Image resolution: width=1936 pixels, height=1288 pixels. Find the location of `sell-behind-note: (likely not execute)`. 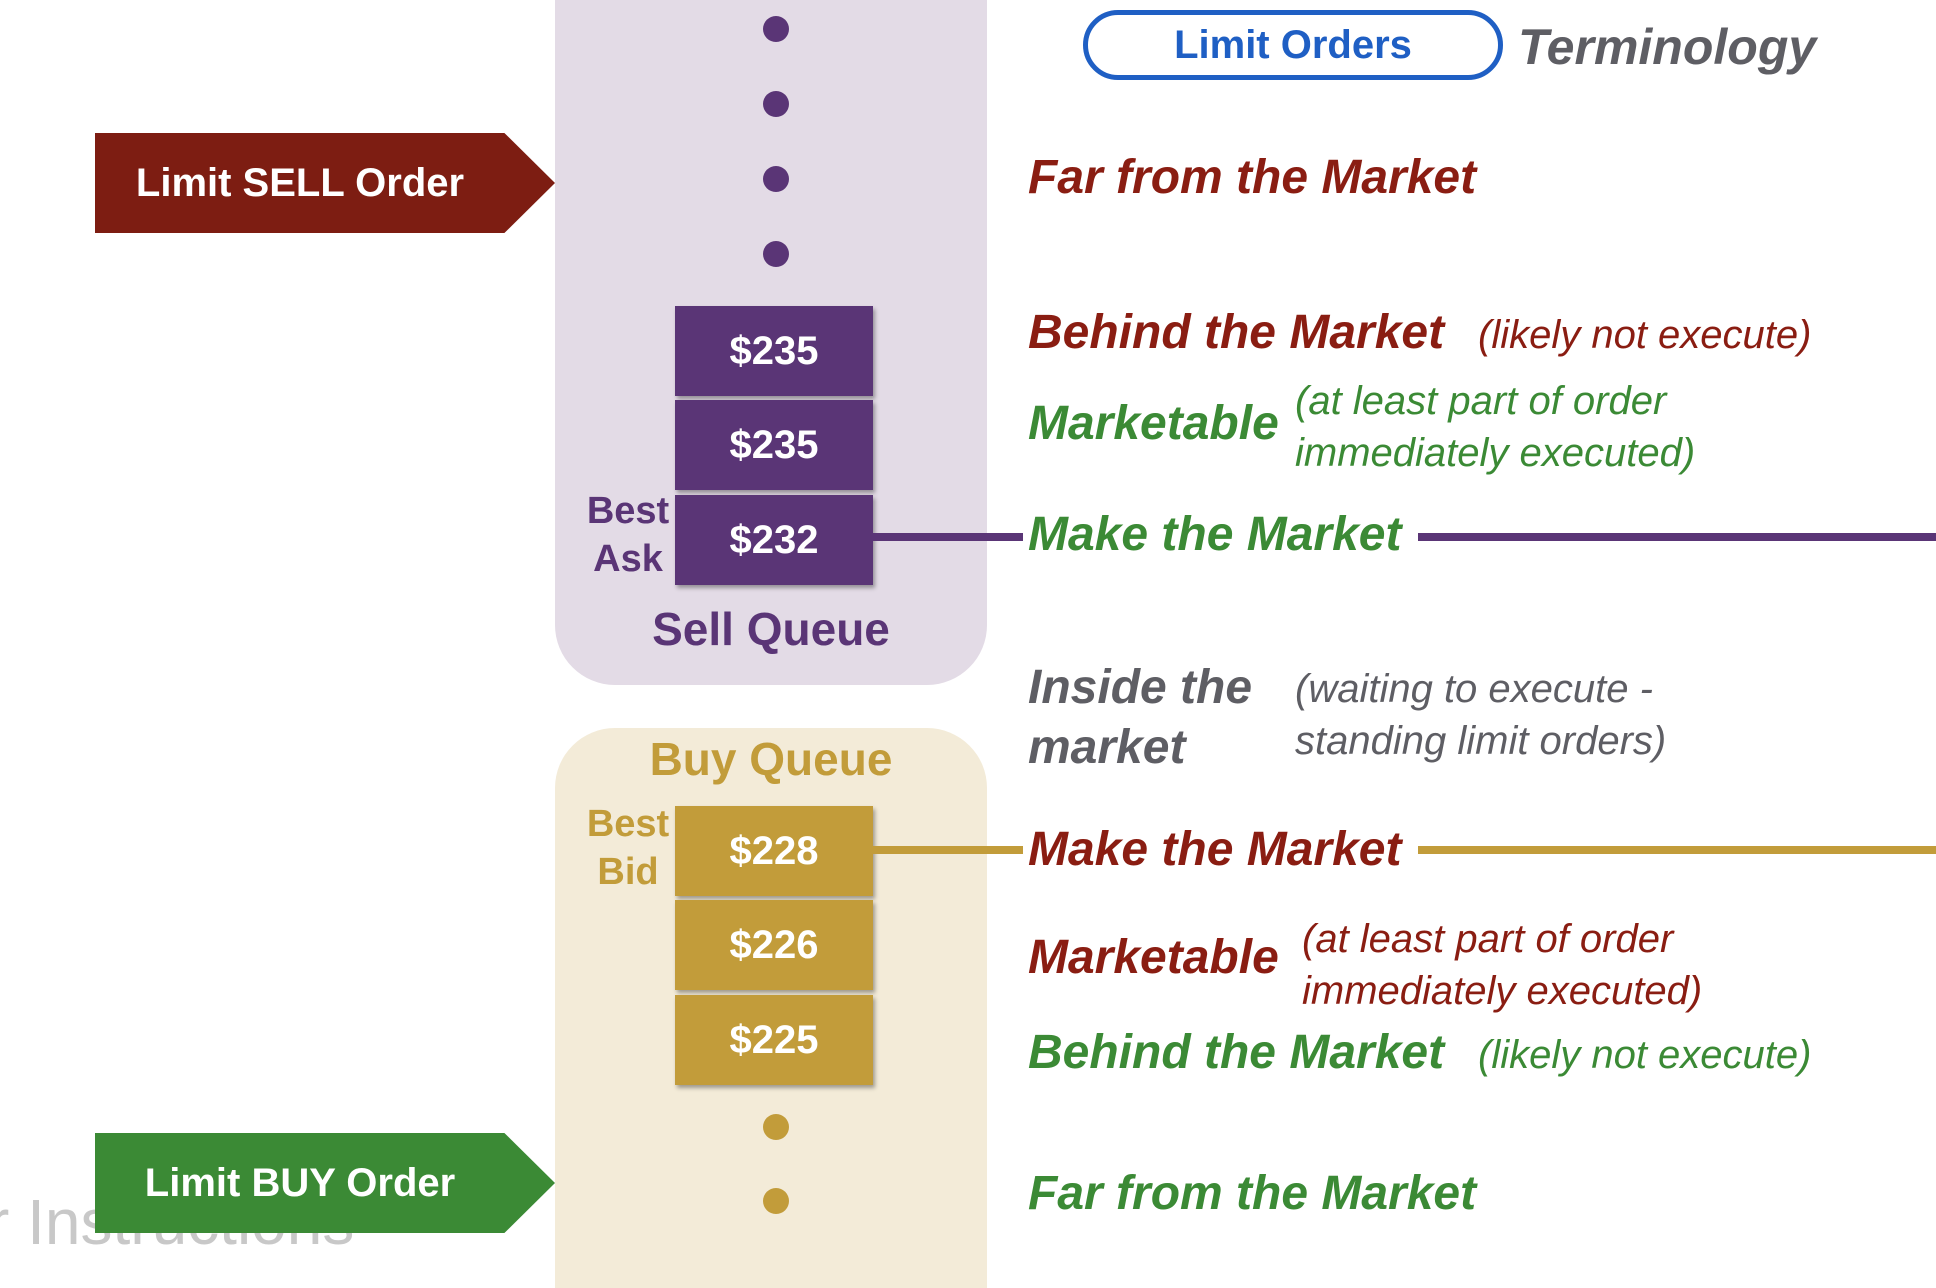

sell-behind-note: (likely not execute) is located at coordinates (1645, 335).